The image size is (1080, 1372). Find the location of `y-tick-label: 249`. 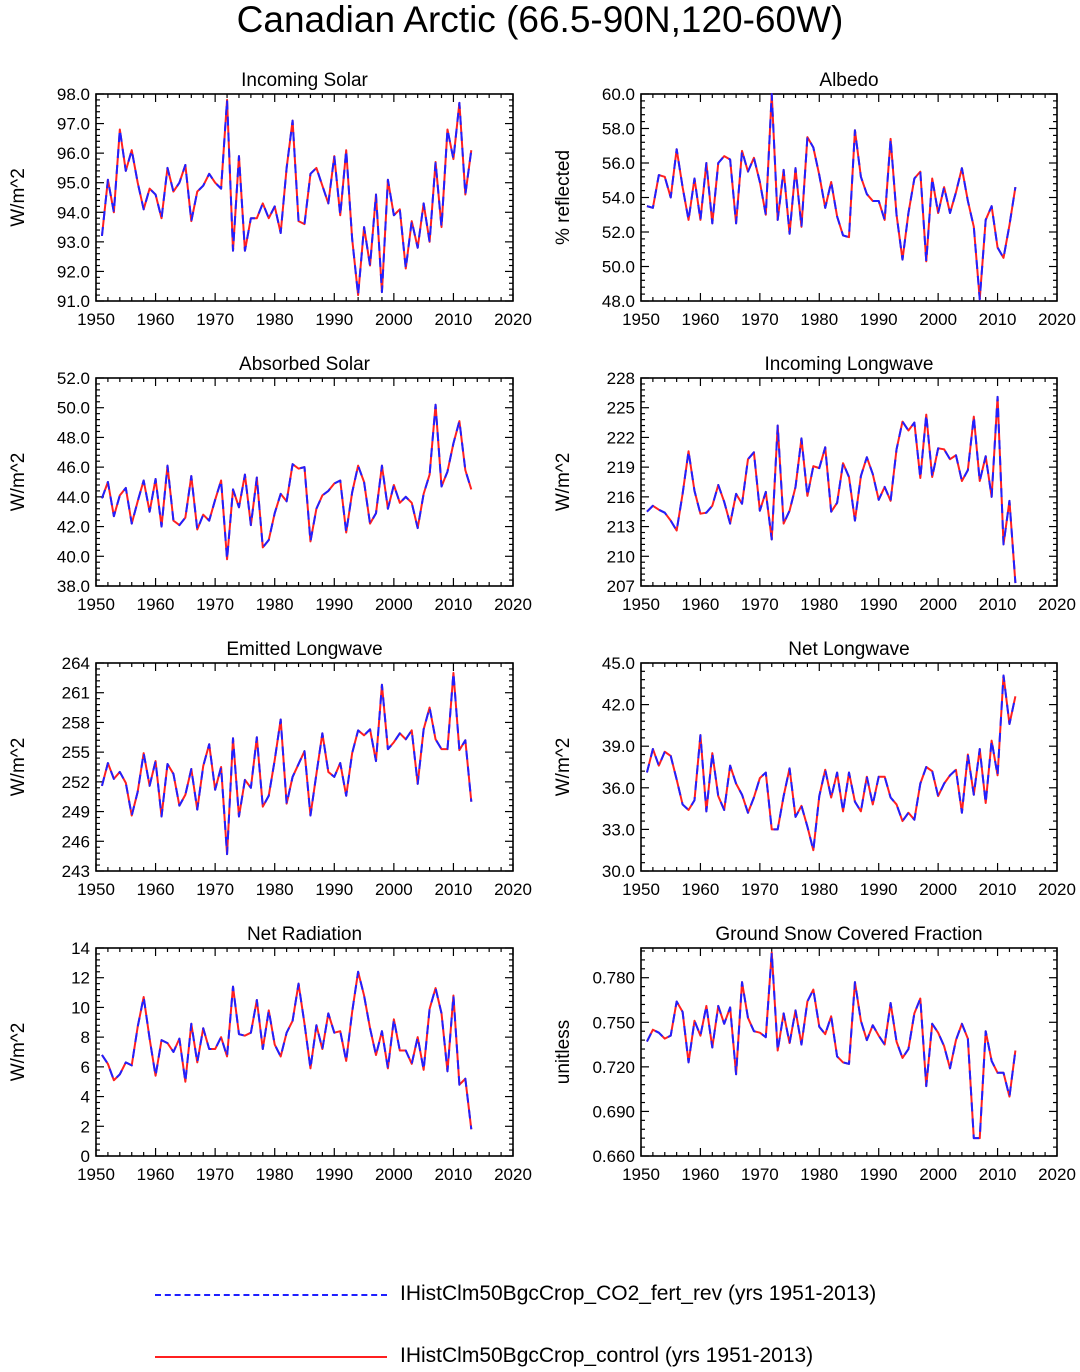

y-tick-label: 249 is located at coordinates (76, 812).